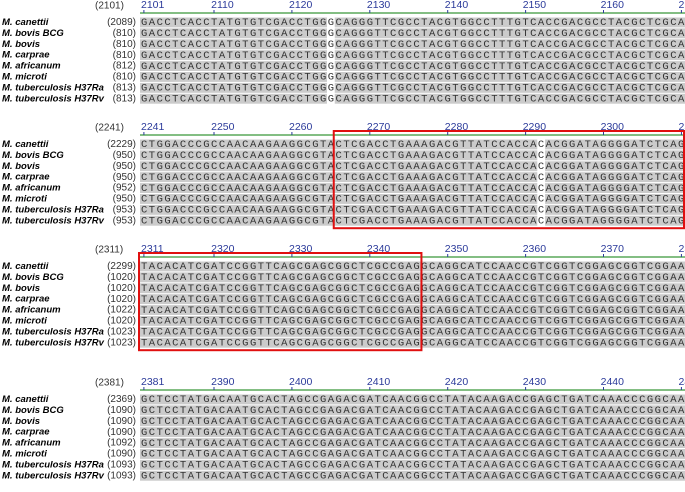 The height and width of the screenshot is (492, 685). I want to click on species-name: M. bovis, so click(21, 166).